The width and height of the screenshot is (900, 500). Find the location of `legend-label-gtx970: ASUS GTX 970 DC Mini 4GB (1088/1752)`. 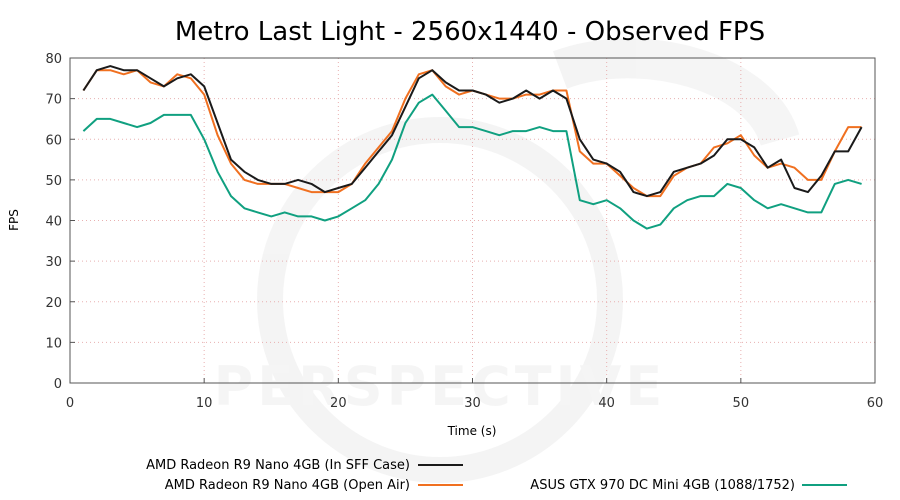

legend-label-gtx970: ASUS GTX 970 DC Mini 4GB (1088/1752) is located at coordinates (662, 485).